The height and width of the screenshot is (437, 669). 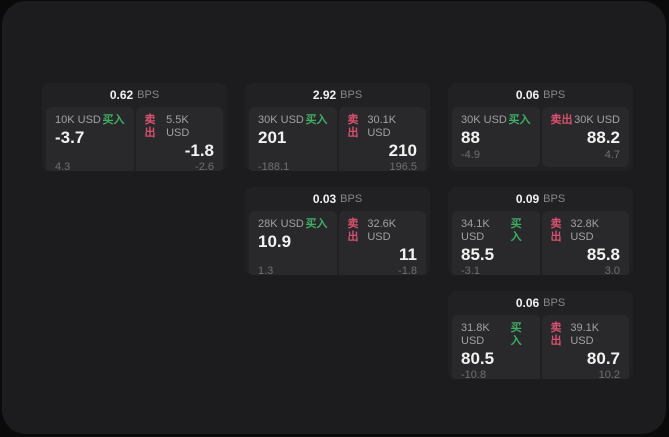 I want to click on buy-price: 85.5, so click(x=478, y=254).